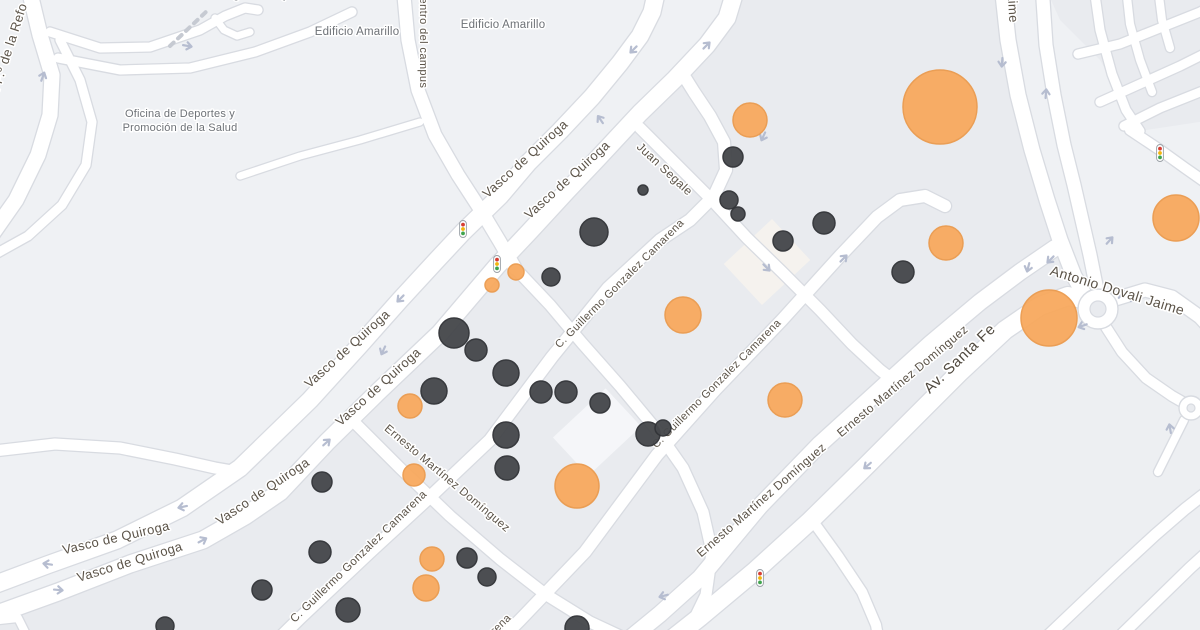 The image size is (1200, 630). Describe the element at coordinates (272, 0) in the screenshot. I see `poi-label: Ingeniería Química` at that location.